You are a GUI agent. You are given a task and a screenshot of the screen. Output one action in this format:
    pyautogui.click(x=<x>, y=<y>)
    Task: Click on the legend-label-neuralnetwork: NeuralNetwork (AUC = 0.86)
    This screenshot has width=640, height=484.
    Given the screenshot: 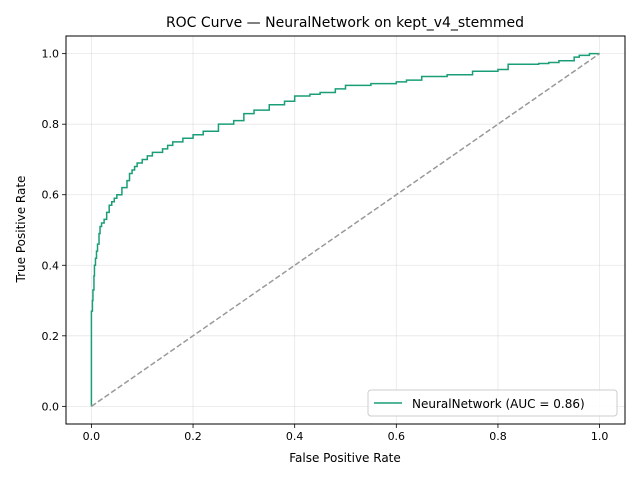 What is the action you would take?
    pyautogui.click(x=498, y=404)
    